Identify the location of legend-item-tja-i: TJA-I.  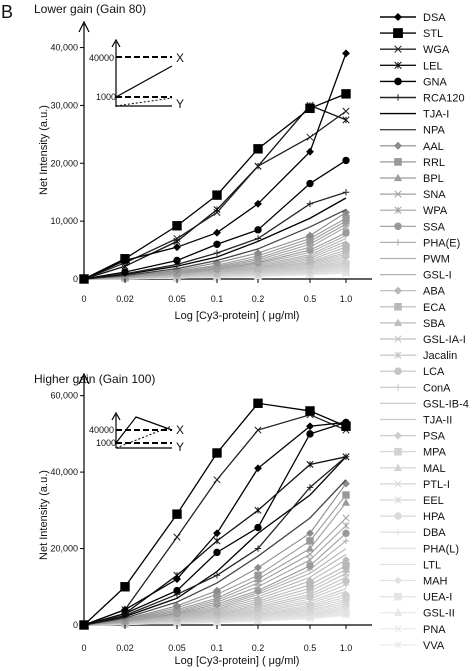
(414, 115).